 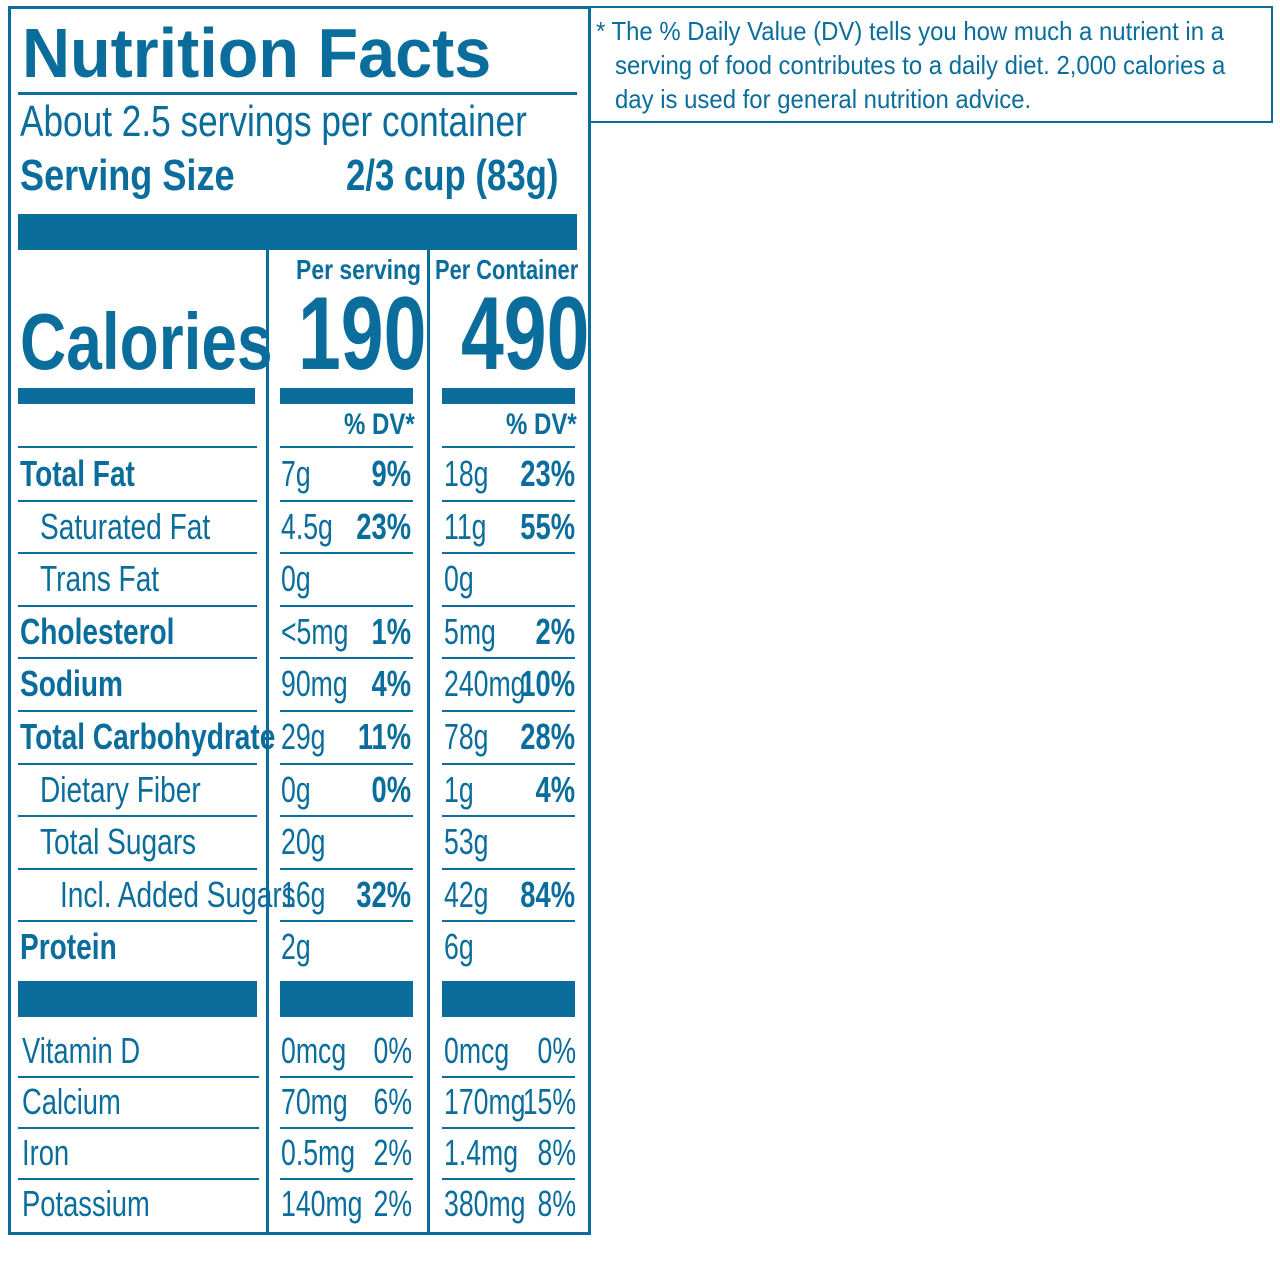 I want to click on serving-dv: 23%, so click(x=383, y=526).